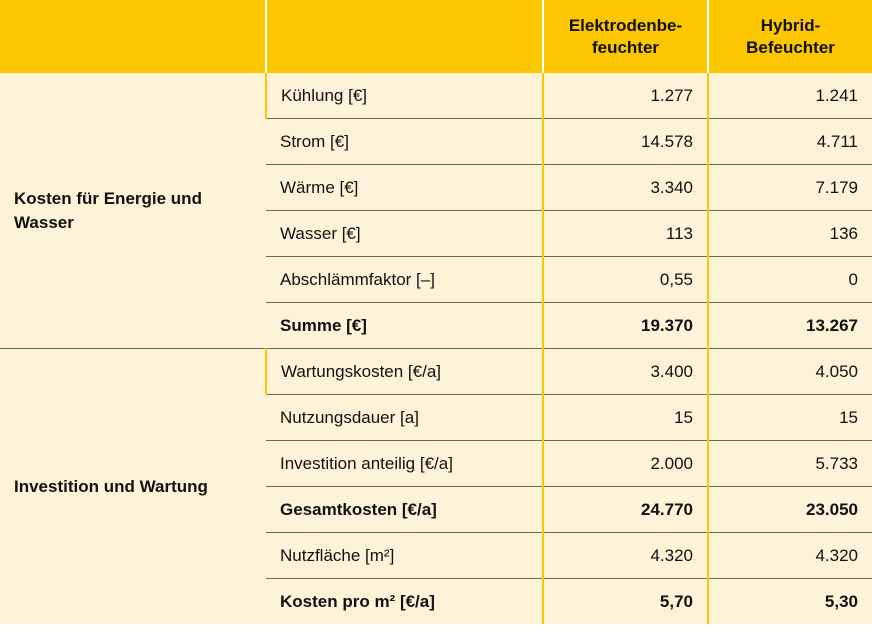 Image resolution: width=872 pixels, height=636 pixels. Describe the element at coordinates (625, 233) in the screenshot. I see `value-elektrodenbefeuchter: 113` at that location.